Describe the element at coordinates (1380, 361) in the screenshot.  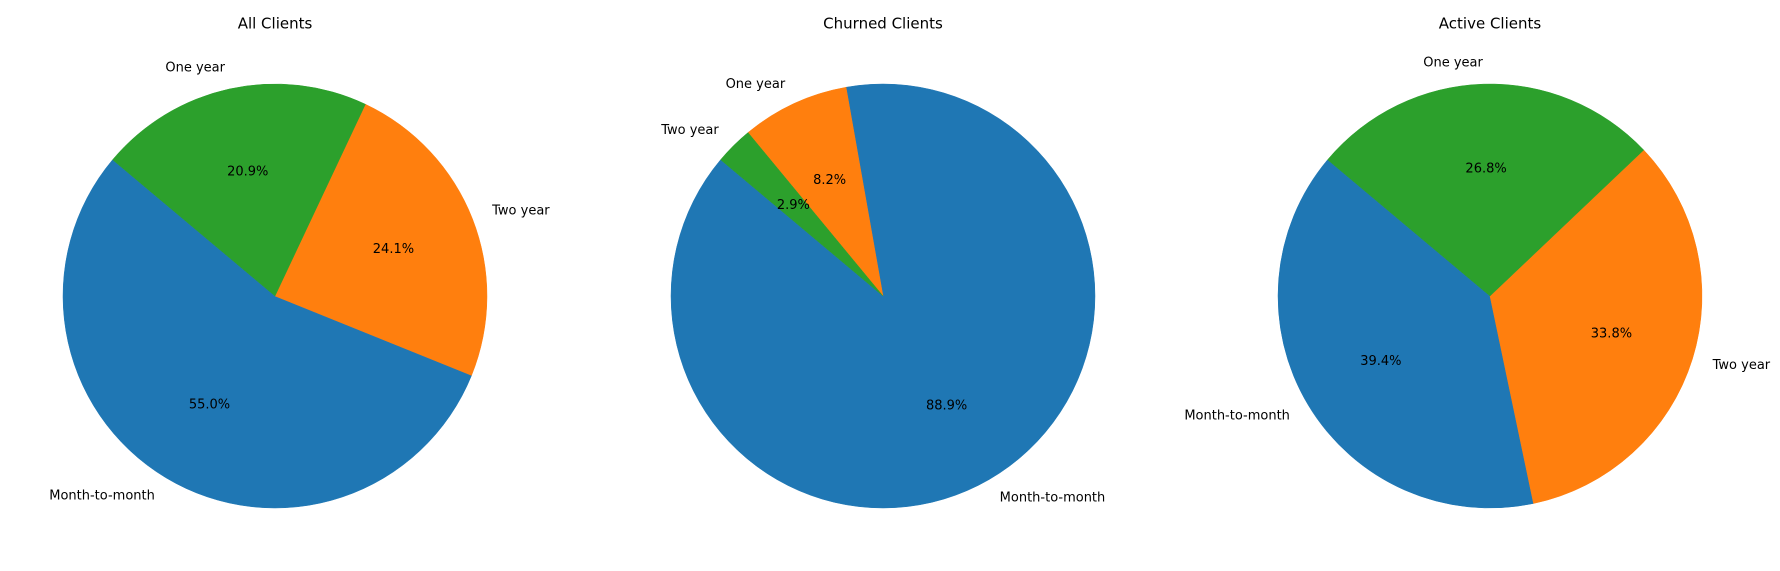
I see `pie-pct-label: 39.4%` at that location.